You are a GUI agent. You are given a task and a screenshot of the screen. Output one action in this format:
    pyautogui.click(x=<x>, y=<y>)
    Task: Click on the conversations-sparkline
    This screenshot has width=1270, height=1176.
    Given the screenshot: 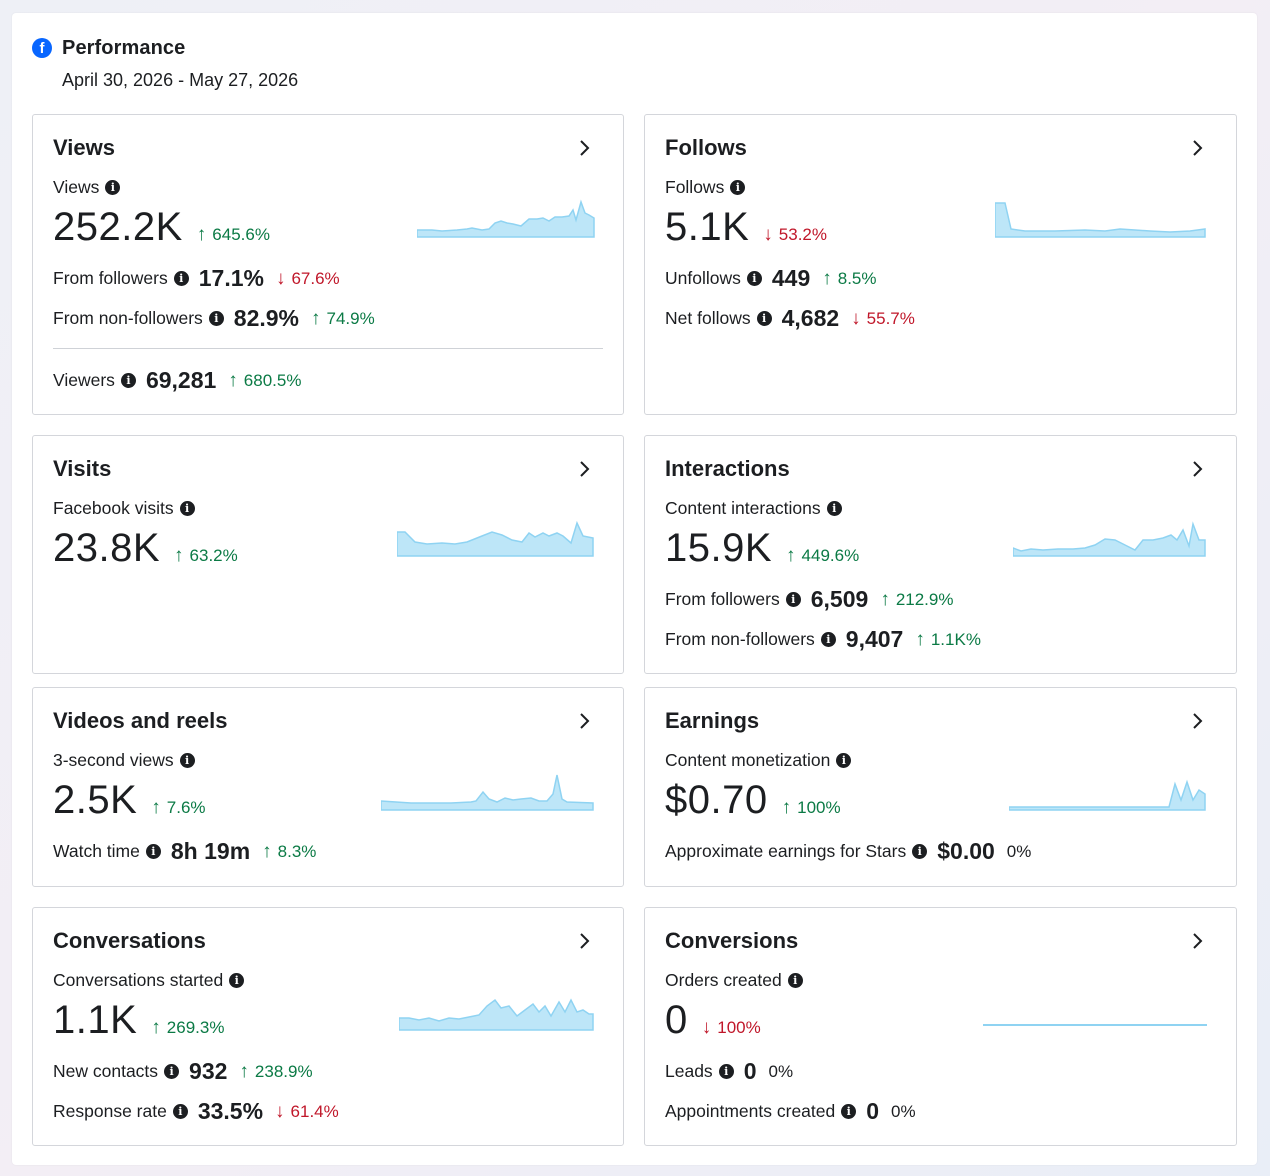 What is the action you would take?
    pyautogui.click(x=496, y=1014)
    